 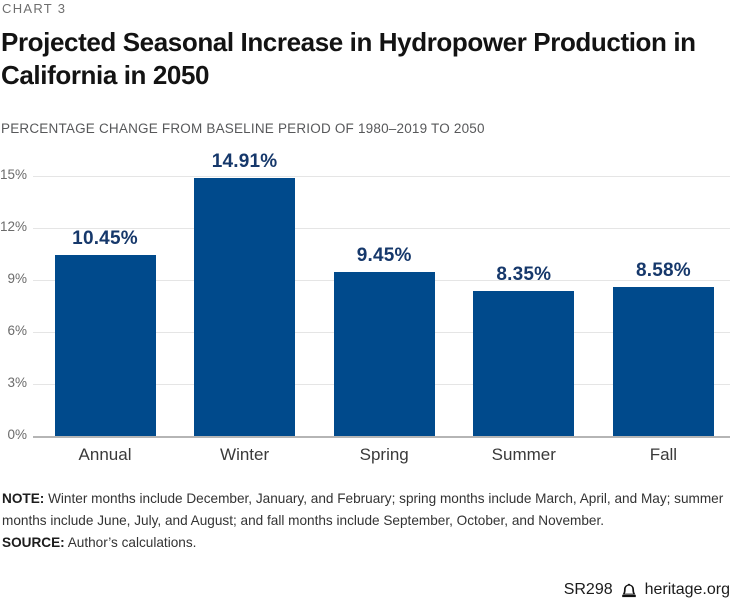 What do you see at coordinates (384, 454) in the screenshot?
I see `x-axis-category-label: Spring` at bounding box center [384, 454].